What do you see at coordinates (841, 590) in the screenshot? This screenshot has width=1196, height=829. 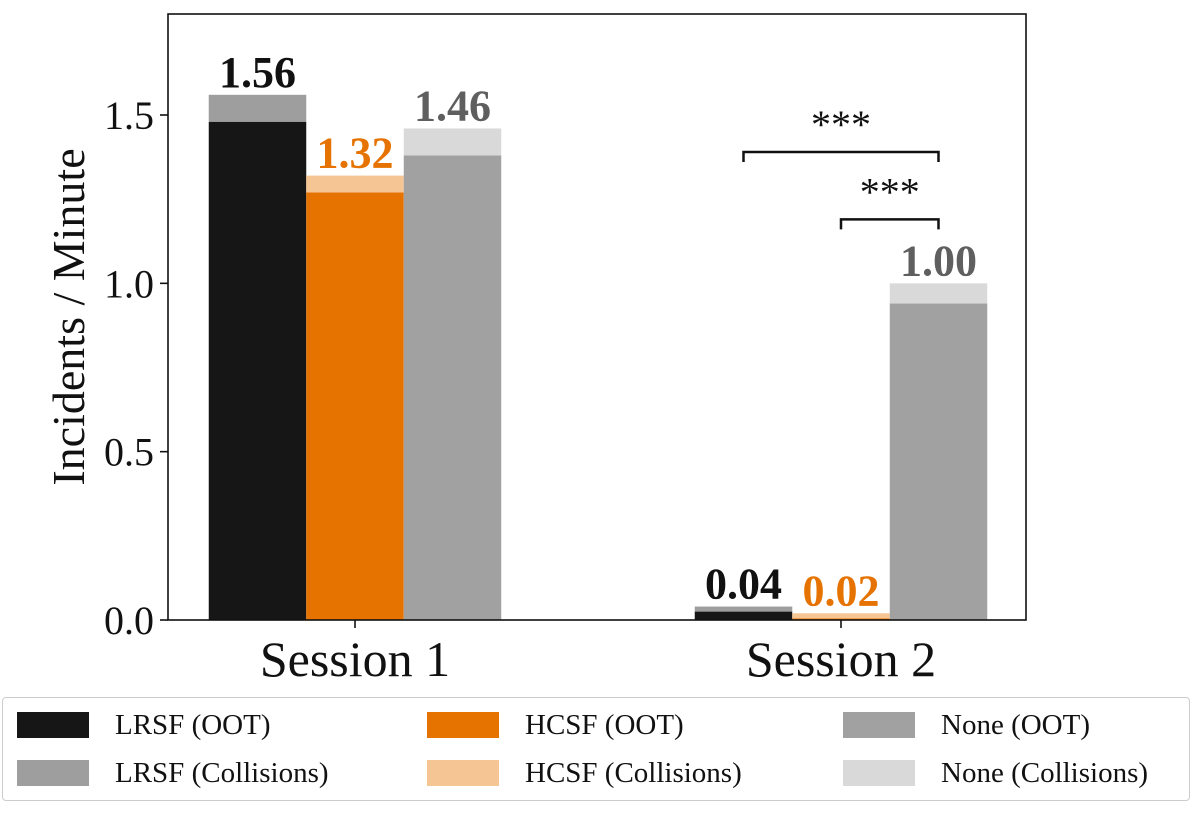 I see `value-label-hcsf-session-2: 0.02` at bounding box center [841, 590].